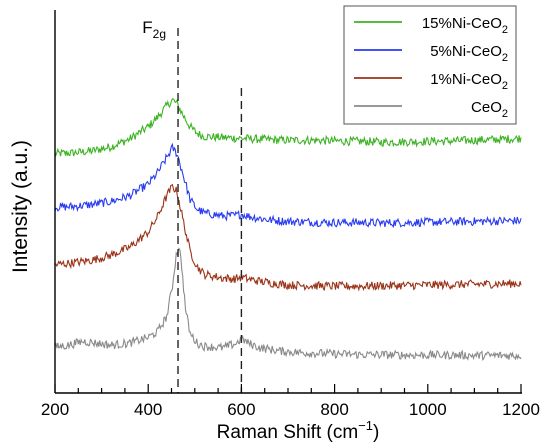 This screenshot has height=446, width=550. I want to click on legend-box, so click(430, 65).